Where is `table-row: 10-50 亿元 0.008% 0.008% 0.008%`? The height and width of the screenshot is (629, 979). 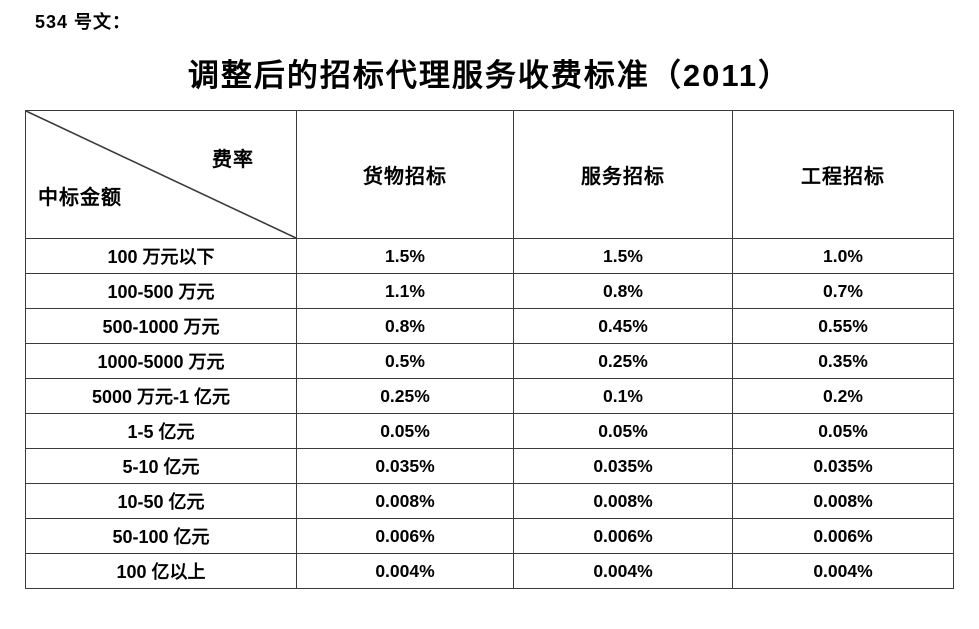 table-row: 10-50 亿元 0.008% 0.008% 0.008% is located at coordinates (489, 501).